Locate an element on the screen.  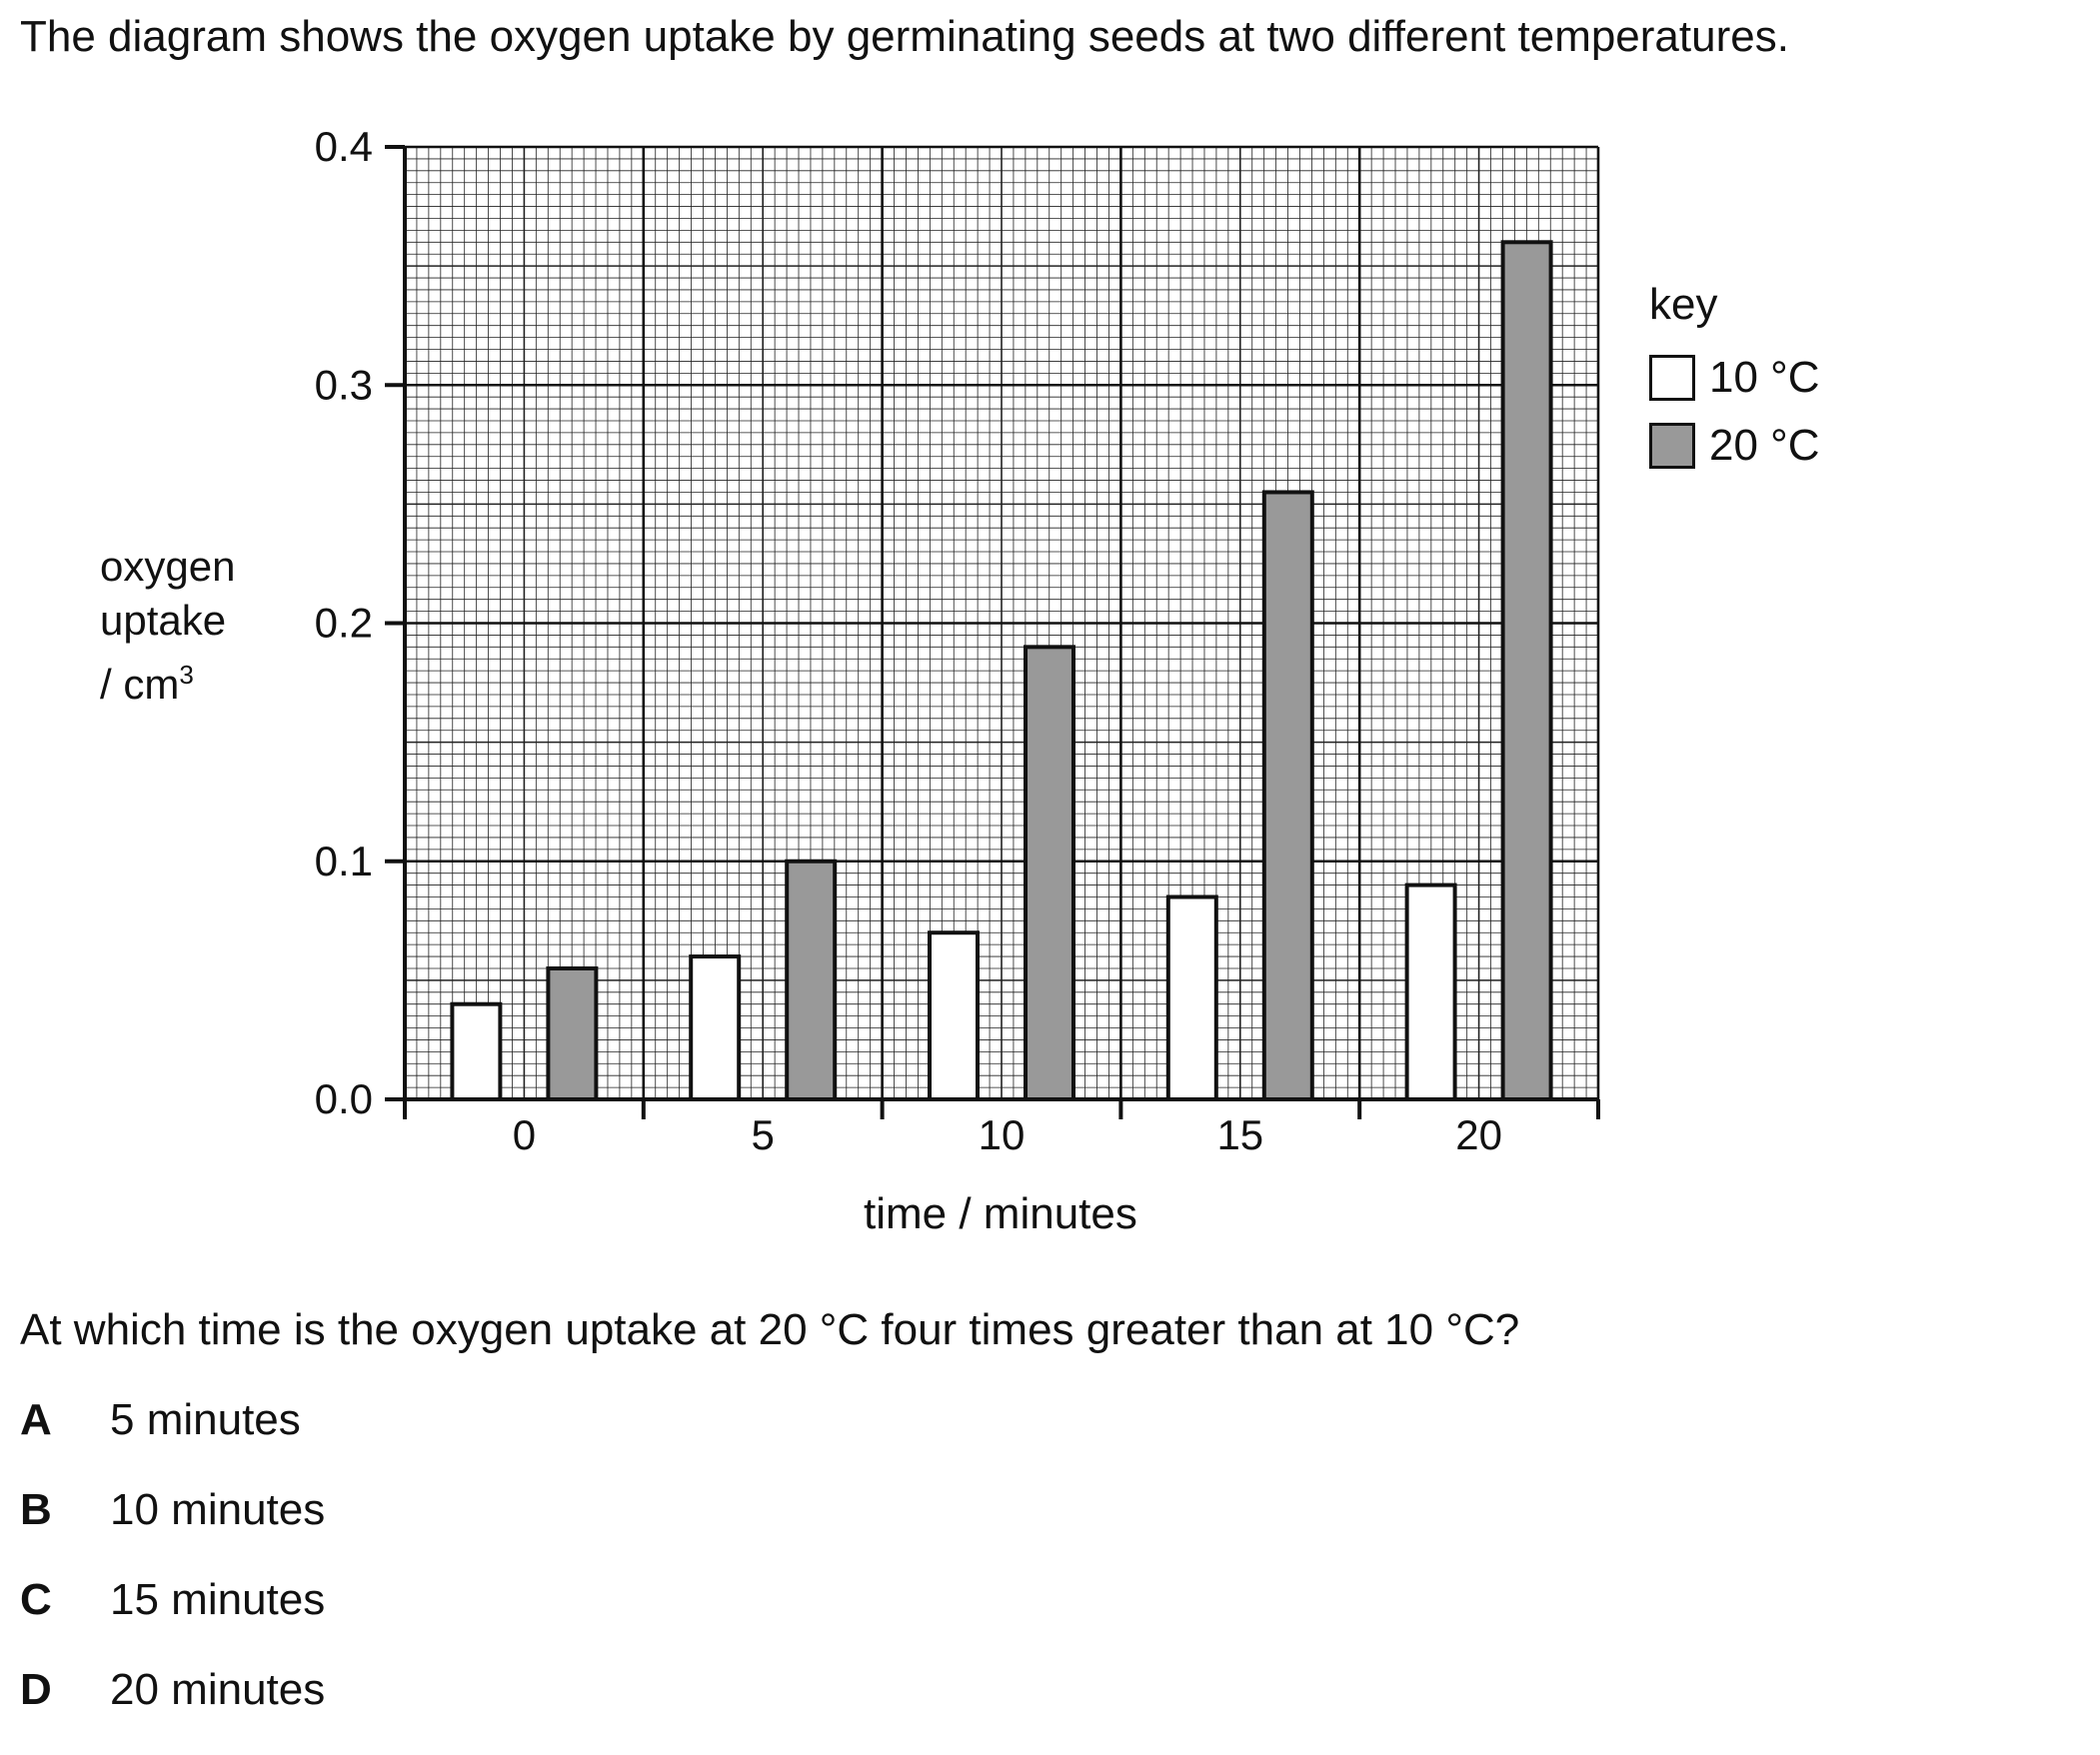
option-letter: A is located at coordinates (36, 1419).